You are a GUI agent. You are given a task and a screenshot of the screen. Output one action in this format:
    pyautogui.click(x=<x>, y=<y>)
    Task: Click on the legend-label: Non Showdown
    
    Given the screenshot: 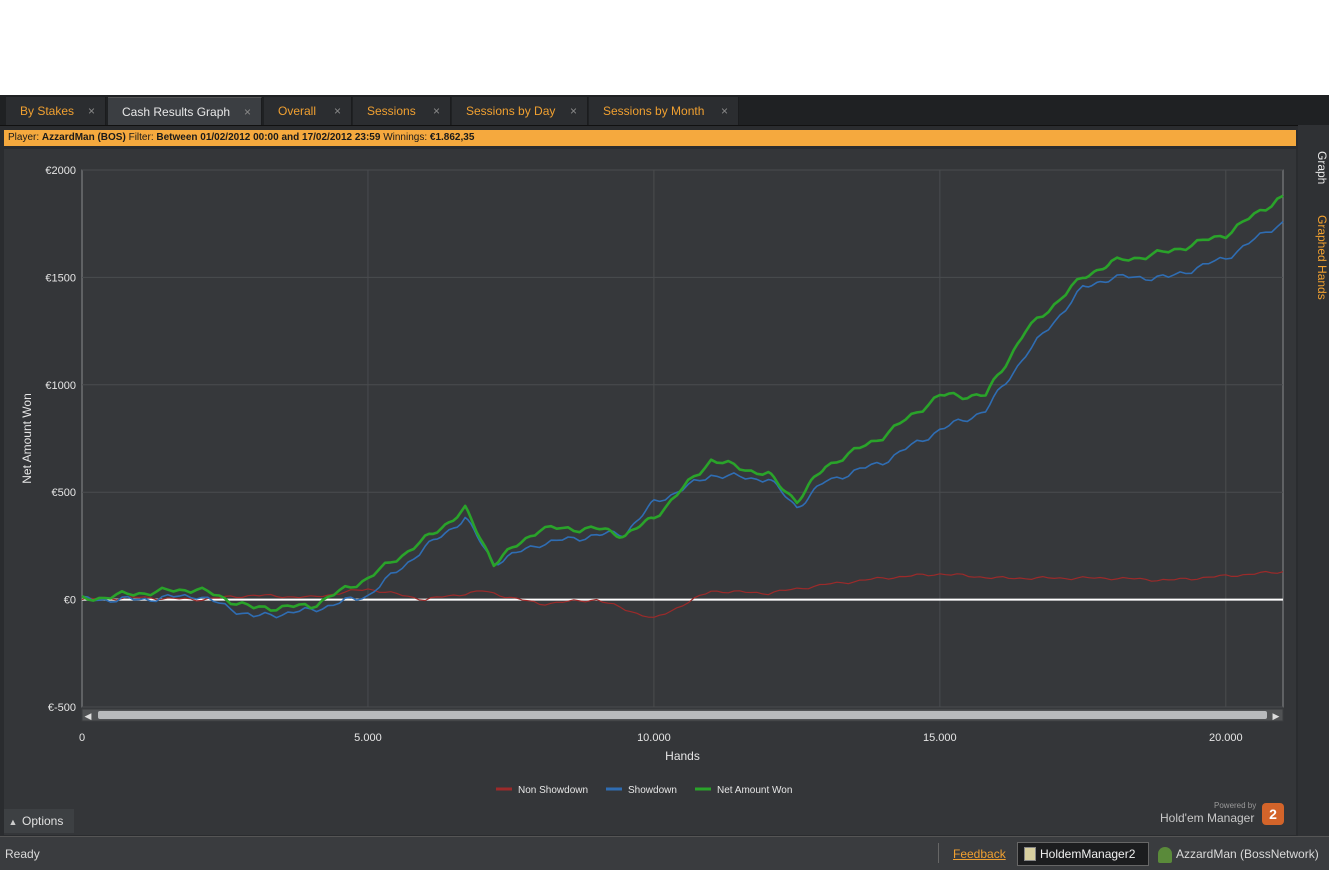 What is the action you would take?
    pyautogui.click(x=553, y=790)
    